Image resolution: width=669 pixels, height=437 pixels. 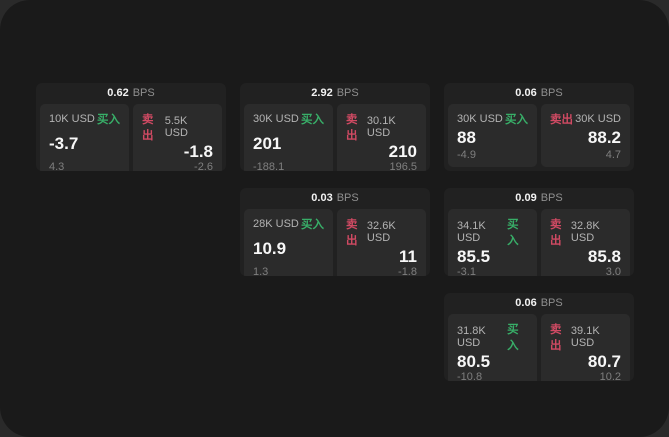 I want to click on sell-price: 85.8, so click(x=604, y=256).